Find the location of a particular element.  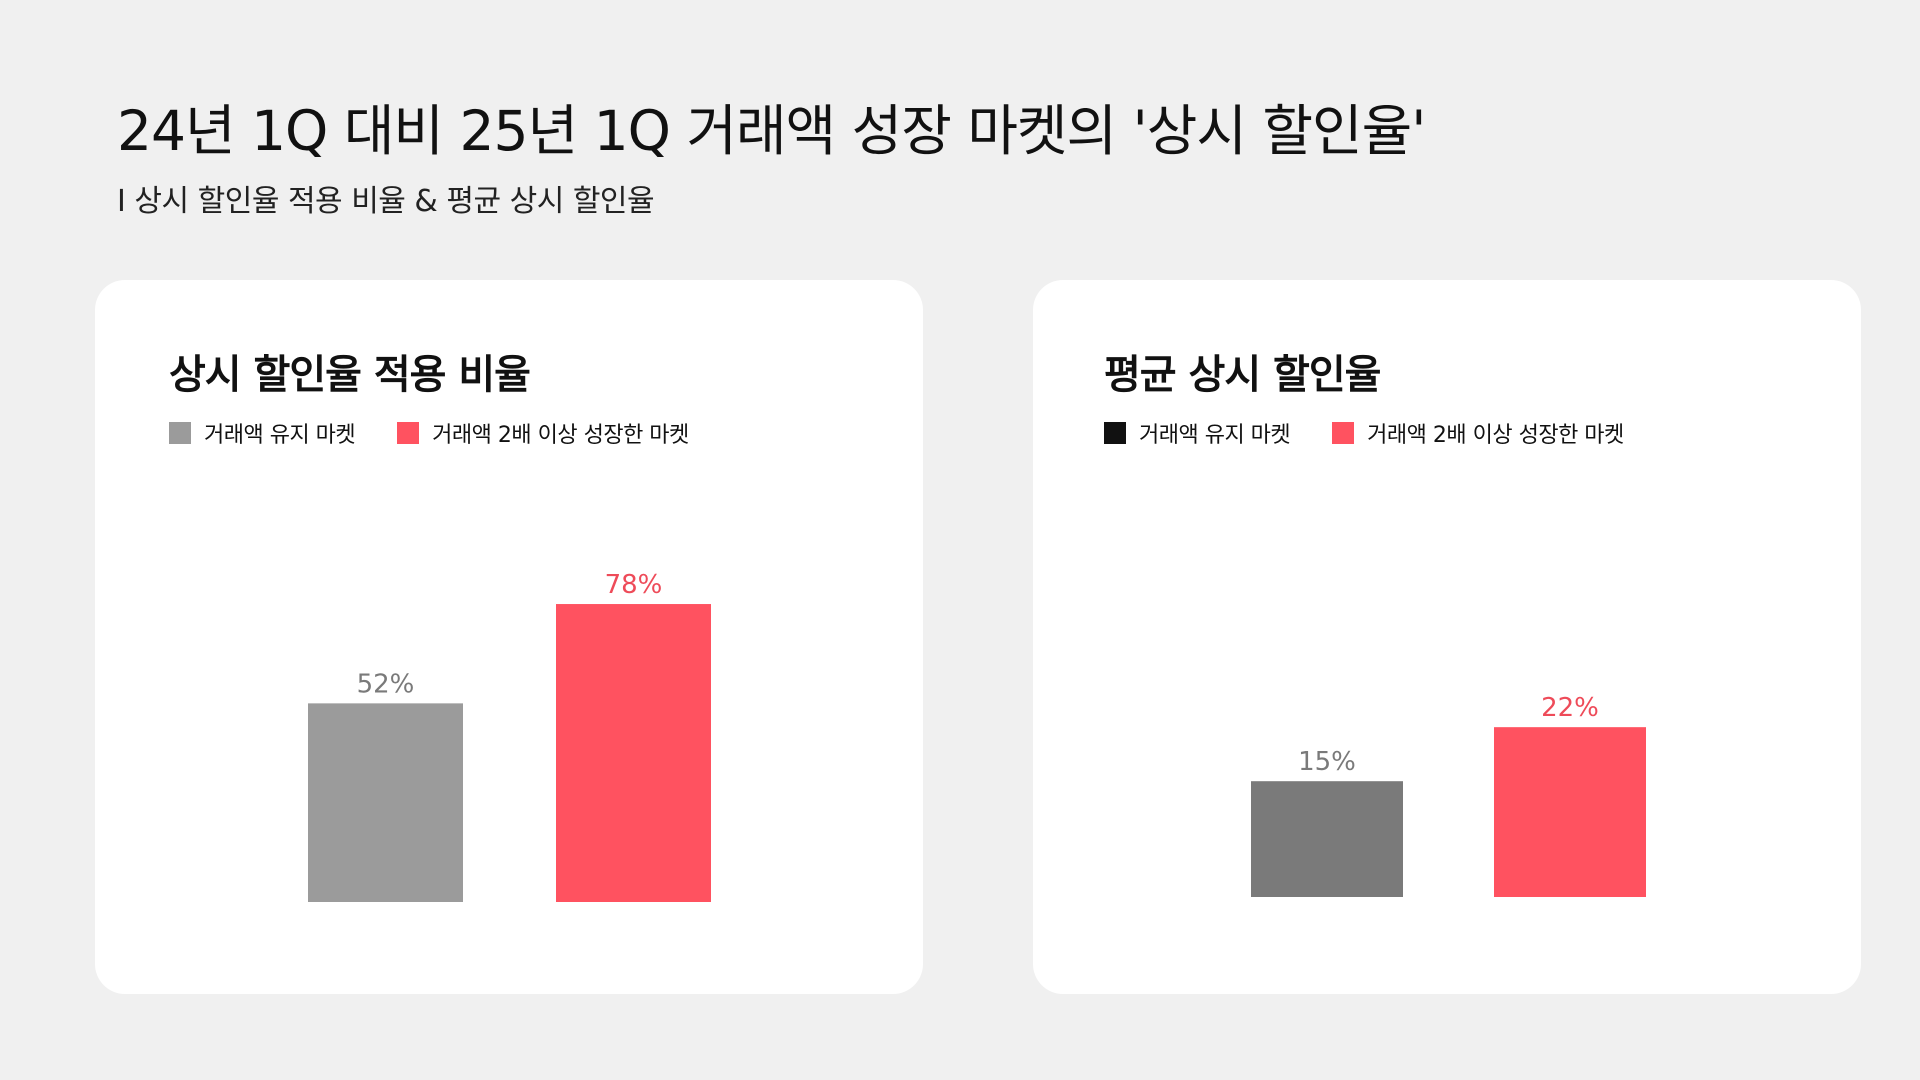

page-title: 24년 1Q 대비 25년 1Q 거래액 성장 마켓의 '상시 할인율' is located at coordinates (771, 131).